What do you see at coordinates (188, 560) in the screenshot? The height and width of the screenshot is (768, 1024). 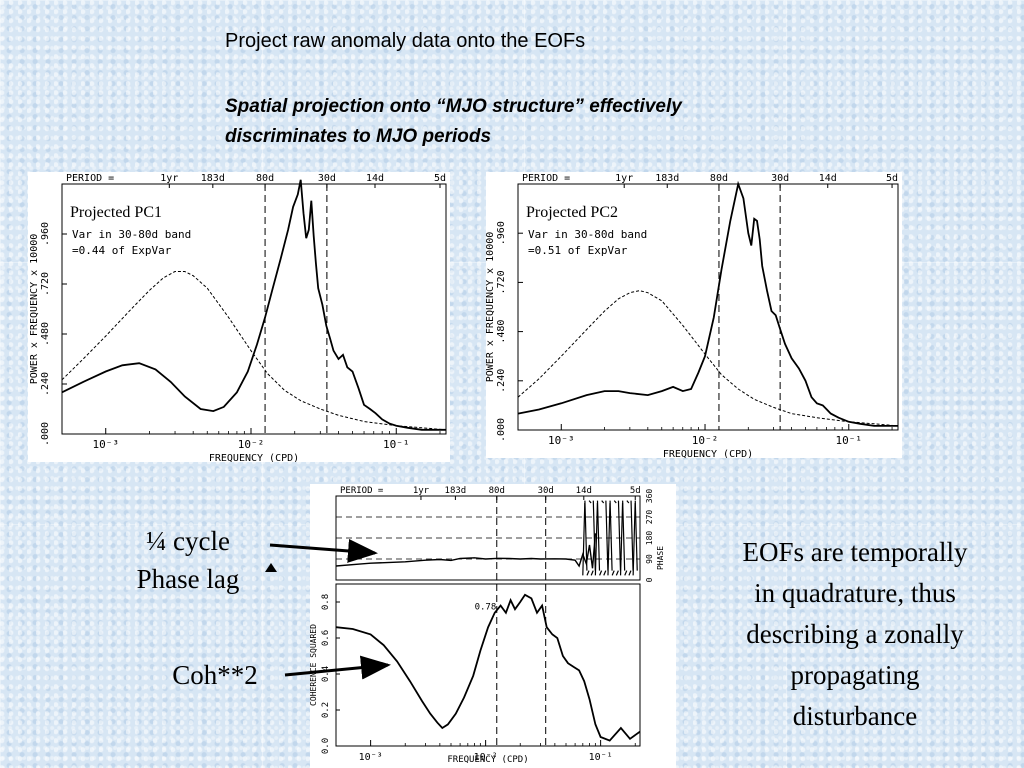 I see `note-phase-lag: ¼ cycle Phase lag` at bounding box center [188, 560].